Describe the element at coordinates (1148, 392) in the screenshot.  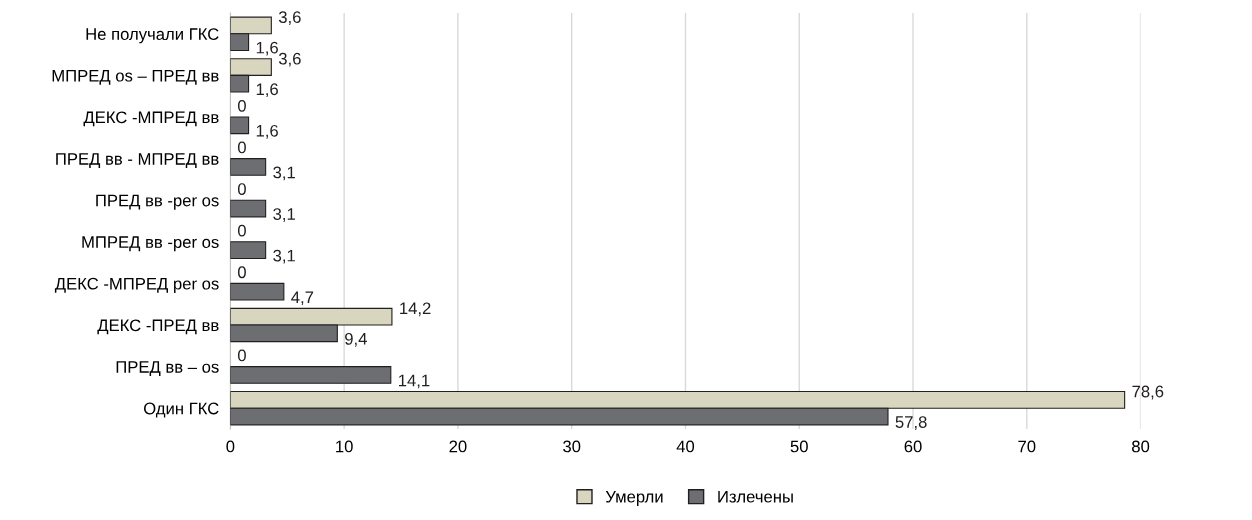
I see `data-label: 78,6` at that location.